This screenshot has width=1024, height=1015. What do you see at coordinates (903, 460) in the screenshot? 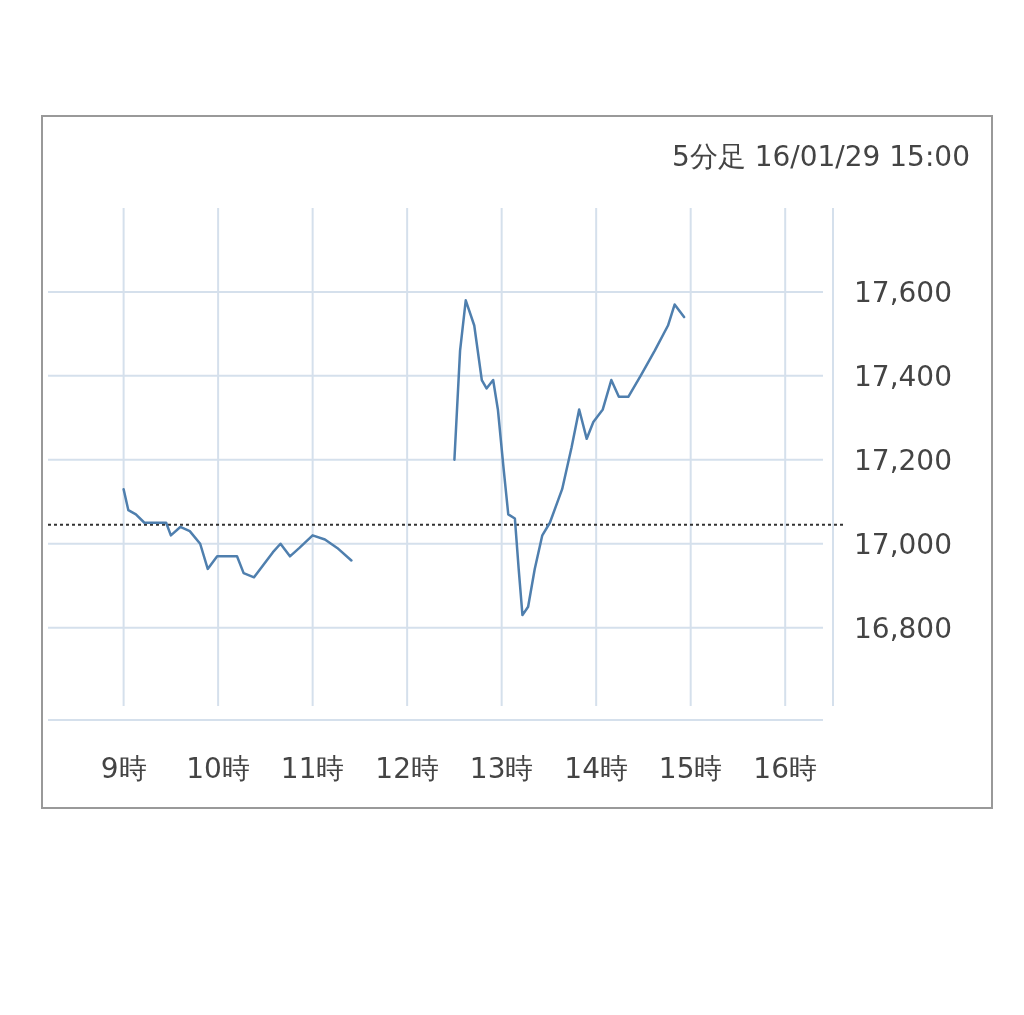
I see `y-tick-label: 17,200` at bounding box center [903, 460].